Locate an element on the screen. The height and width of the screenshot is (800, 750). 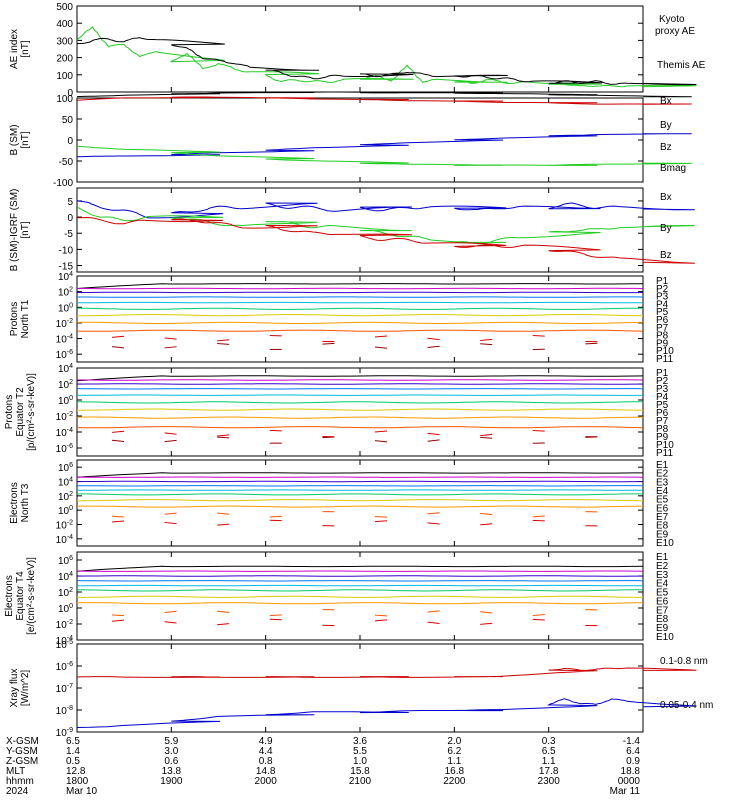
channel-label: E10 is located at coordinates (665, 543).